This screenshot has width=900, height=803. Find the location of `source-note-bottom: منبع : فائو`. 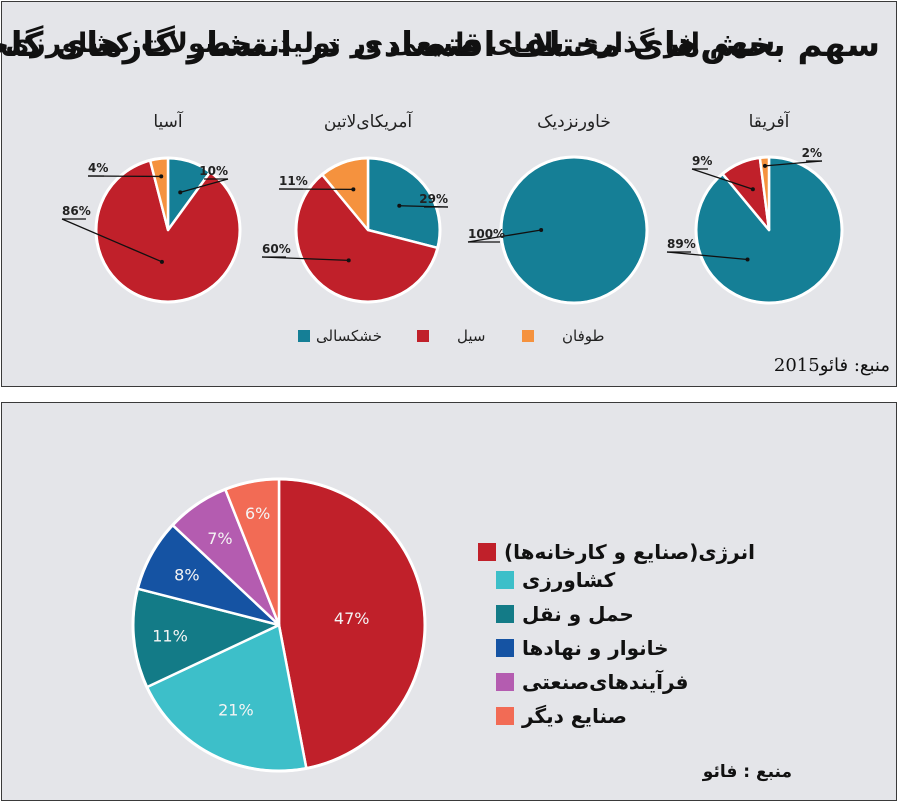

source-note-bottom: منبع : فائو is located at coordinates (747, 772).